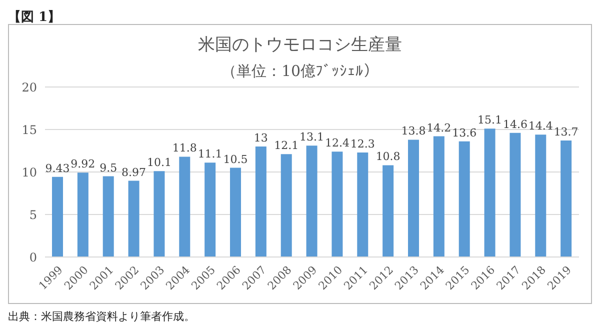 The height and width of the screenshot is (335, 600). What do you see at coordinates (439, 127) in the screenshot?
I see `data-label: 14.2` at bounding box center [439, 127].